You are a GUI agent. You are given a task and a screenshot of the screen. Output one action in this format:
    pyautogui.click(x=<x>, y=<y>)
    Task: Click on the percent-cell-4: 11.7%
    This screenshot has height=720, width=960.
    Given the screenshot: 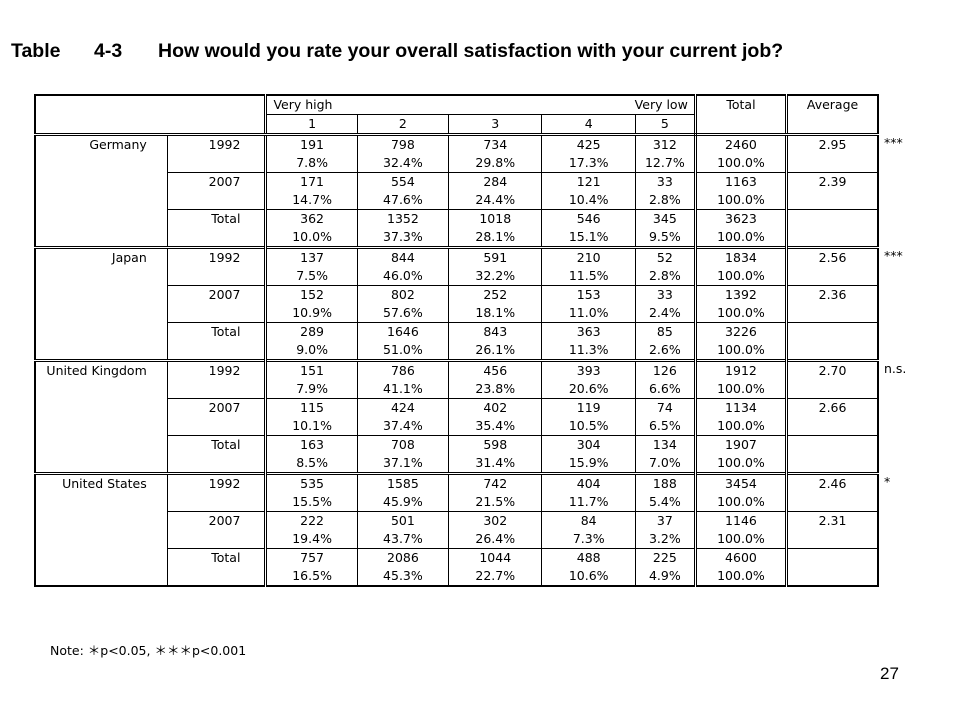 What is the action you would take?
    pyautogui.click(x=588, y=502)
    